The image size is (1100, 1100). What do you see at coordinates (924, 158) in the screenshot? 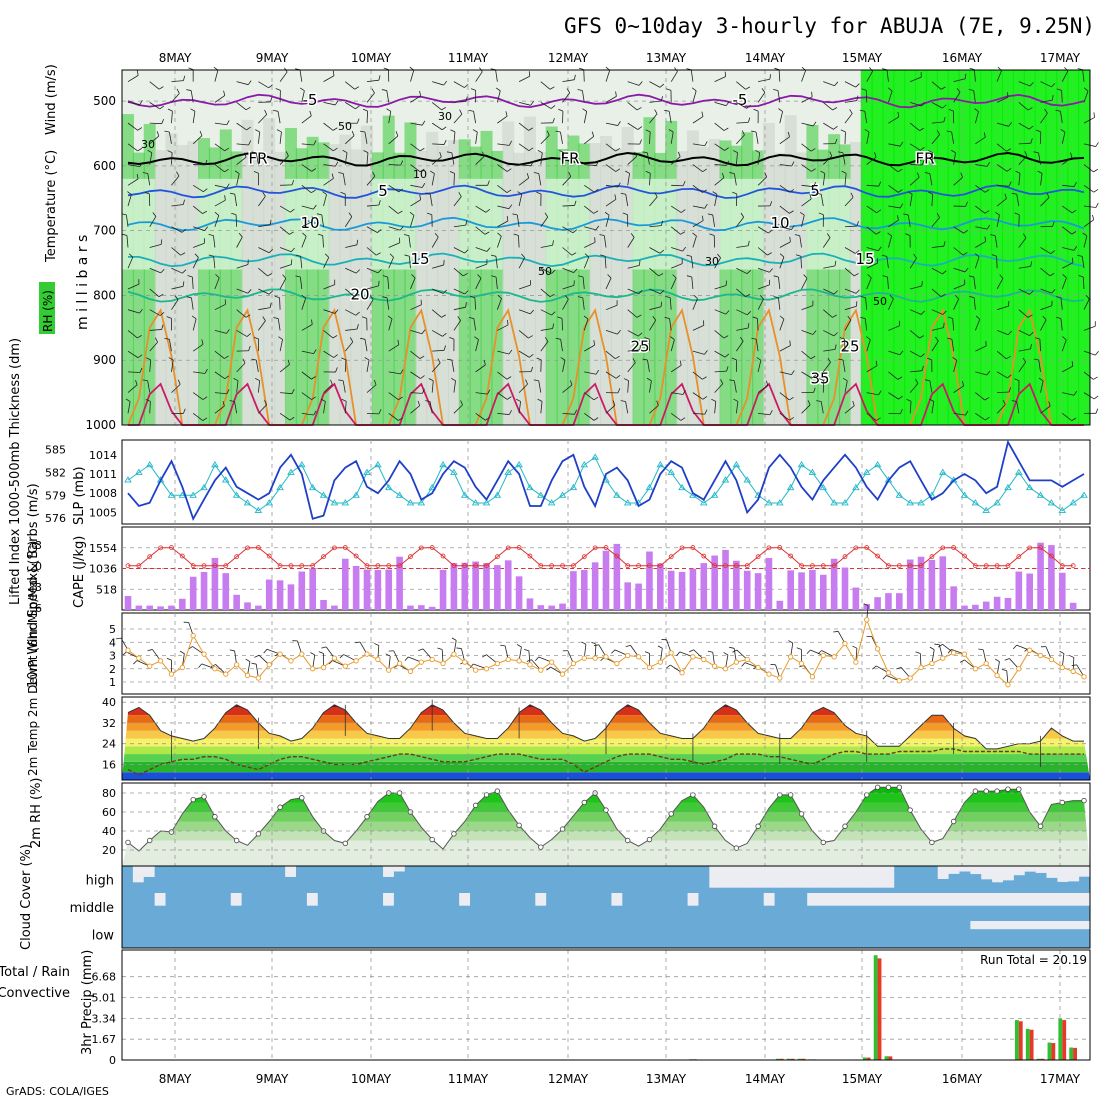
I see `isotherm-label: FR` at bounding box center [924, 158].